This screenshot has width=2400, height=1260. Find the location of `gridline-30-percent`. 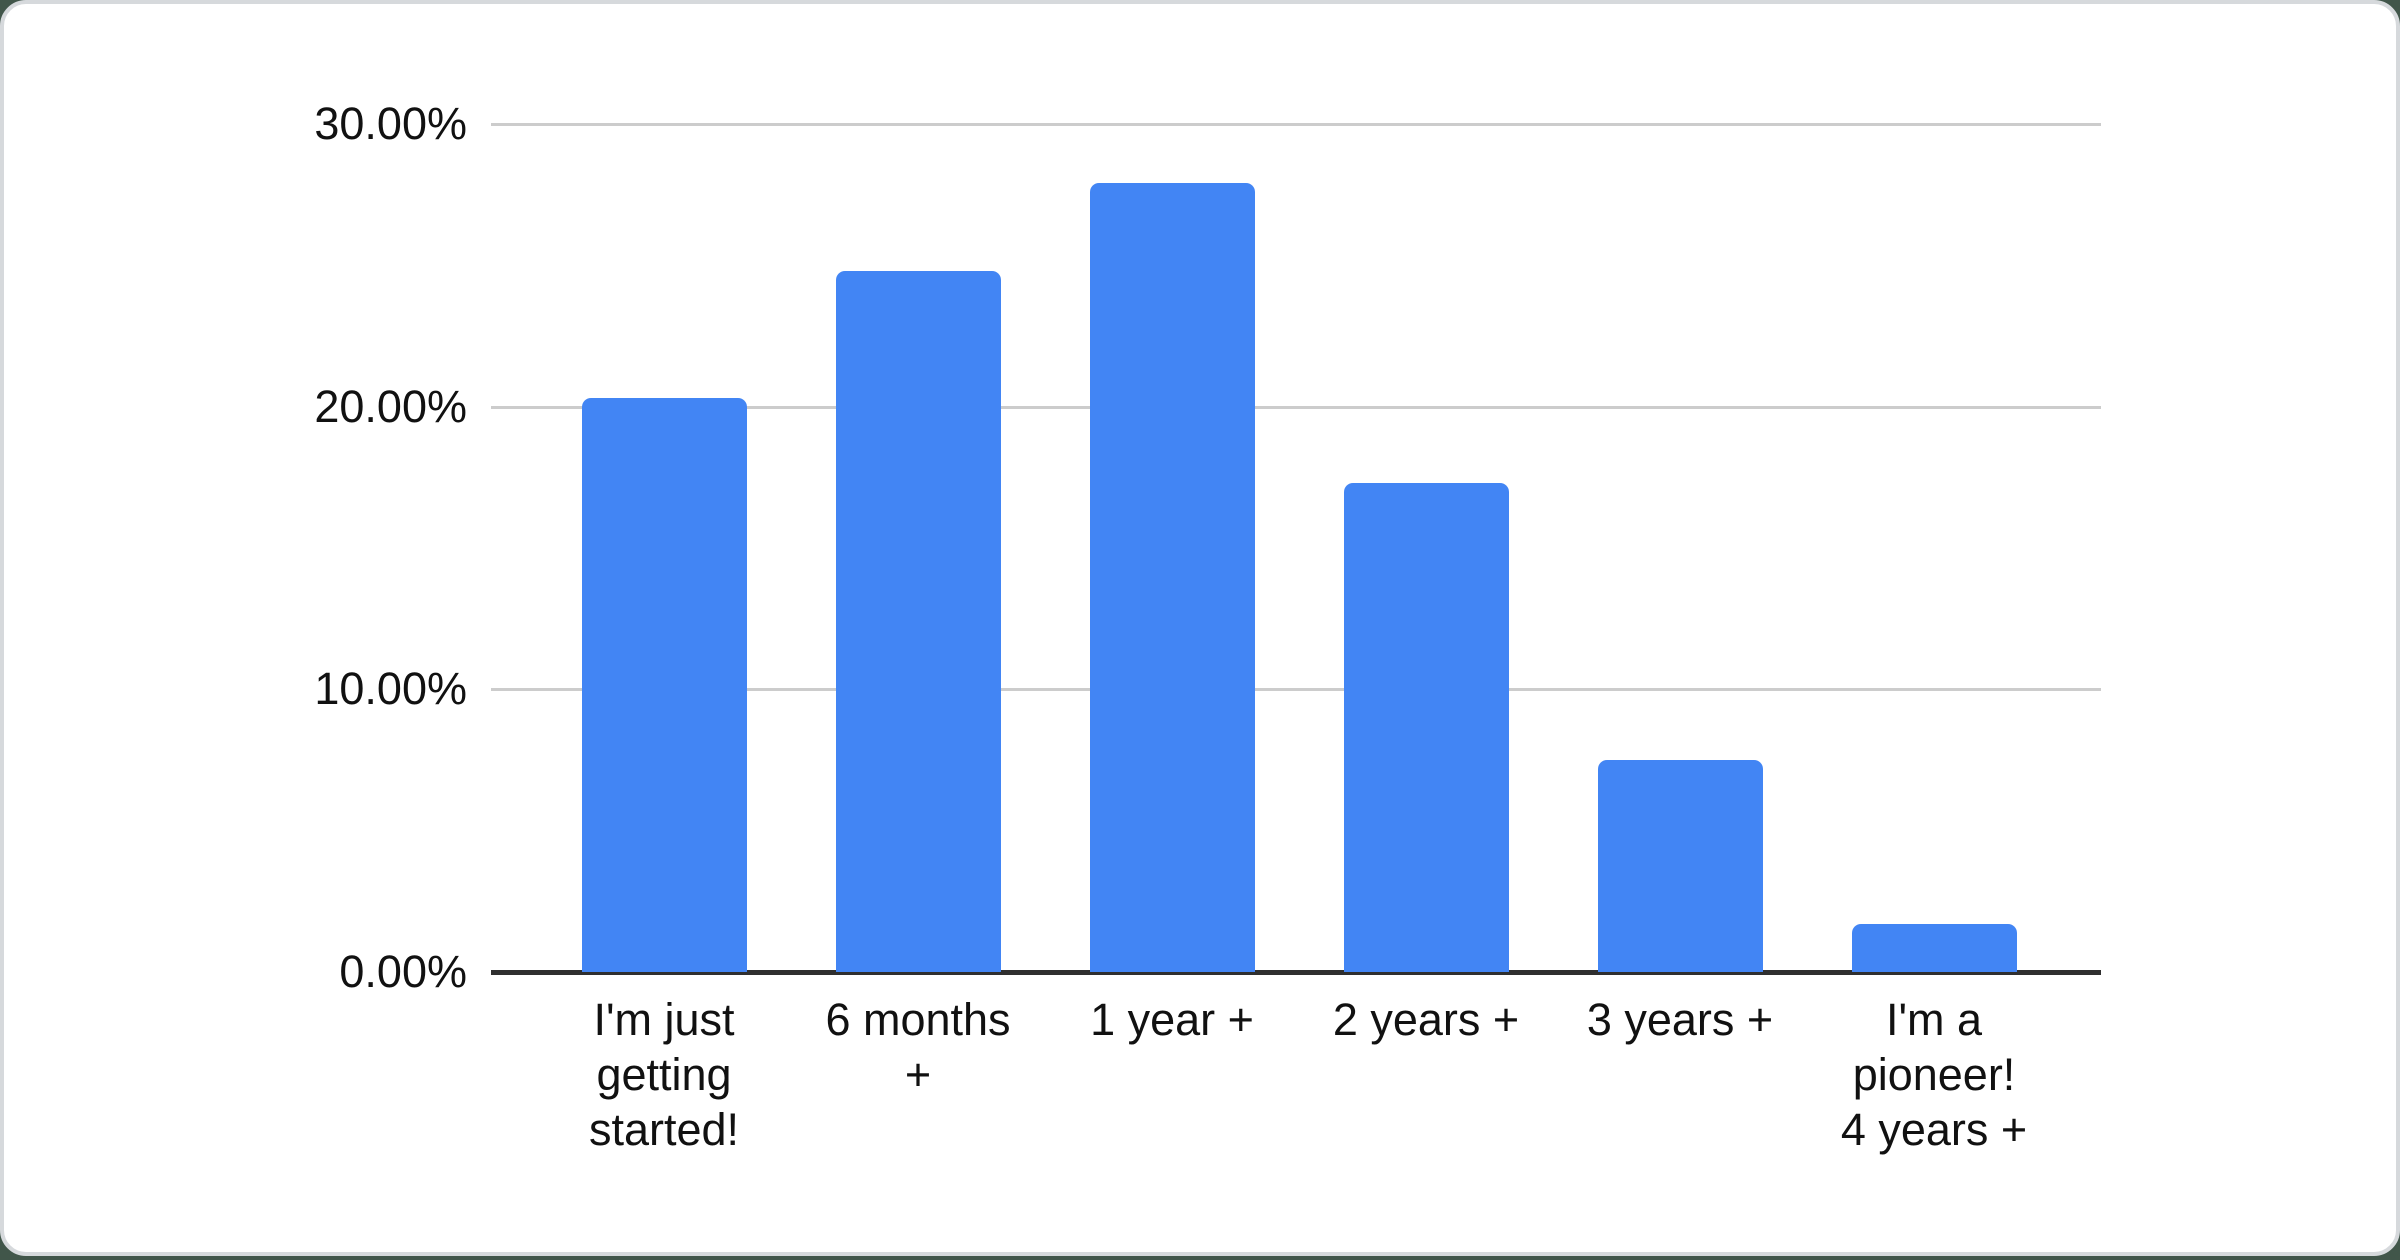

gridline-30-percent is located at coordinates (1296, 124).